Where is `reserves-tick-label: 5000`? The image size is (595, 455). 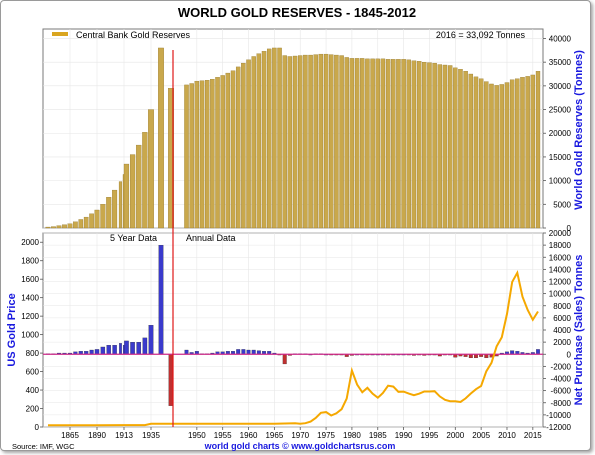
reserves-tick-label: 5000 is located at coordinates (562, 204).